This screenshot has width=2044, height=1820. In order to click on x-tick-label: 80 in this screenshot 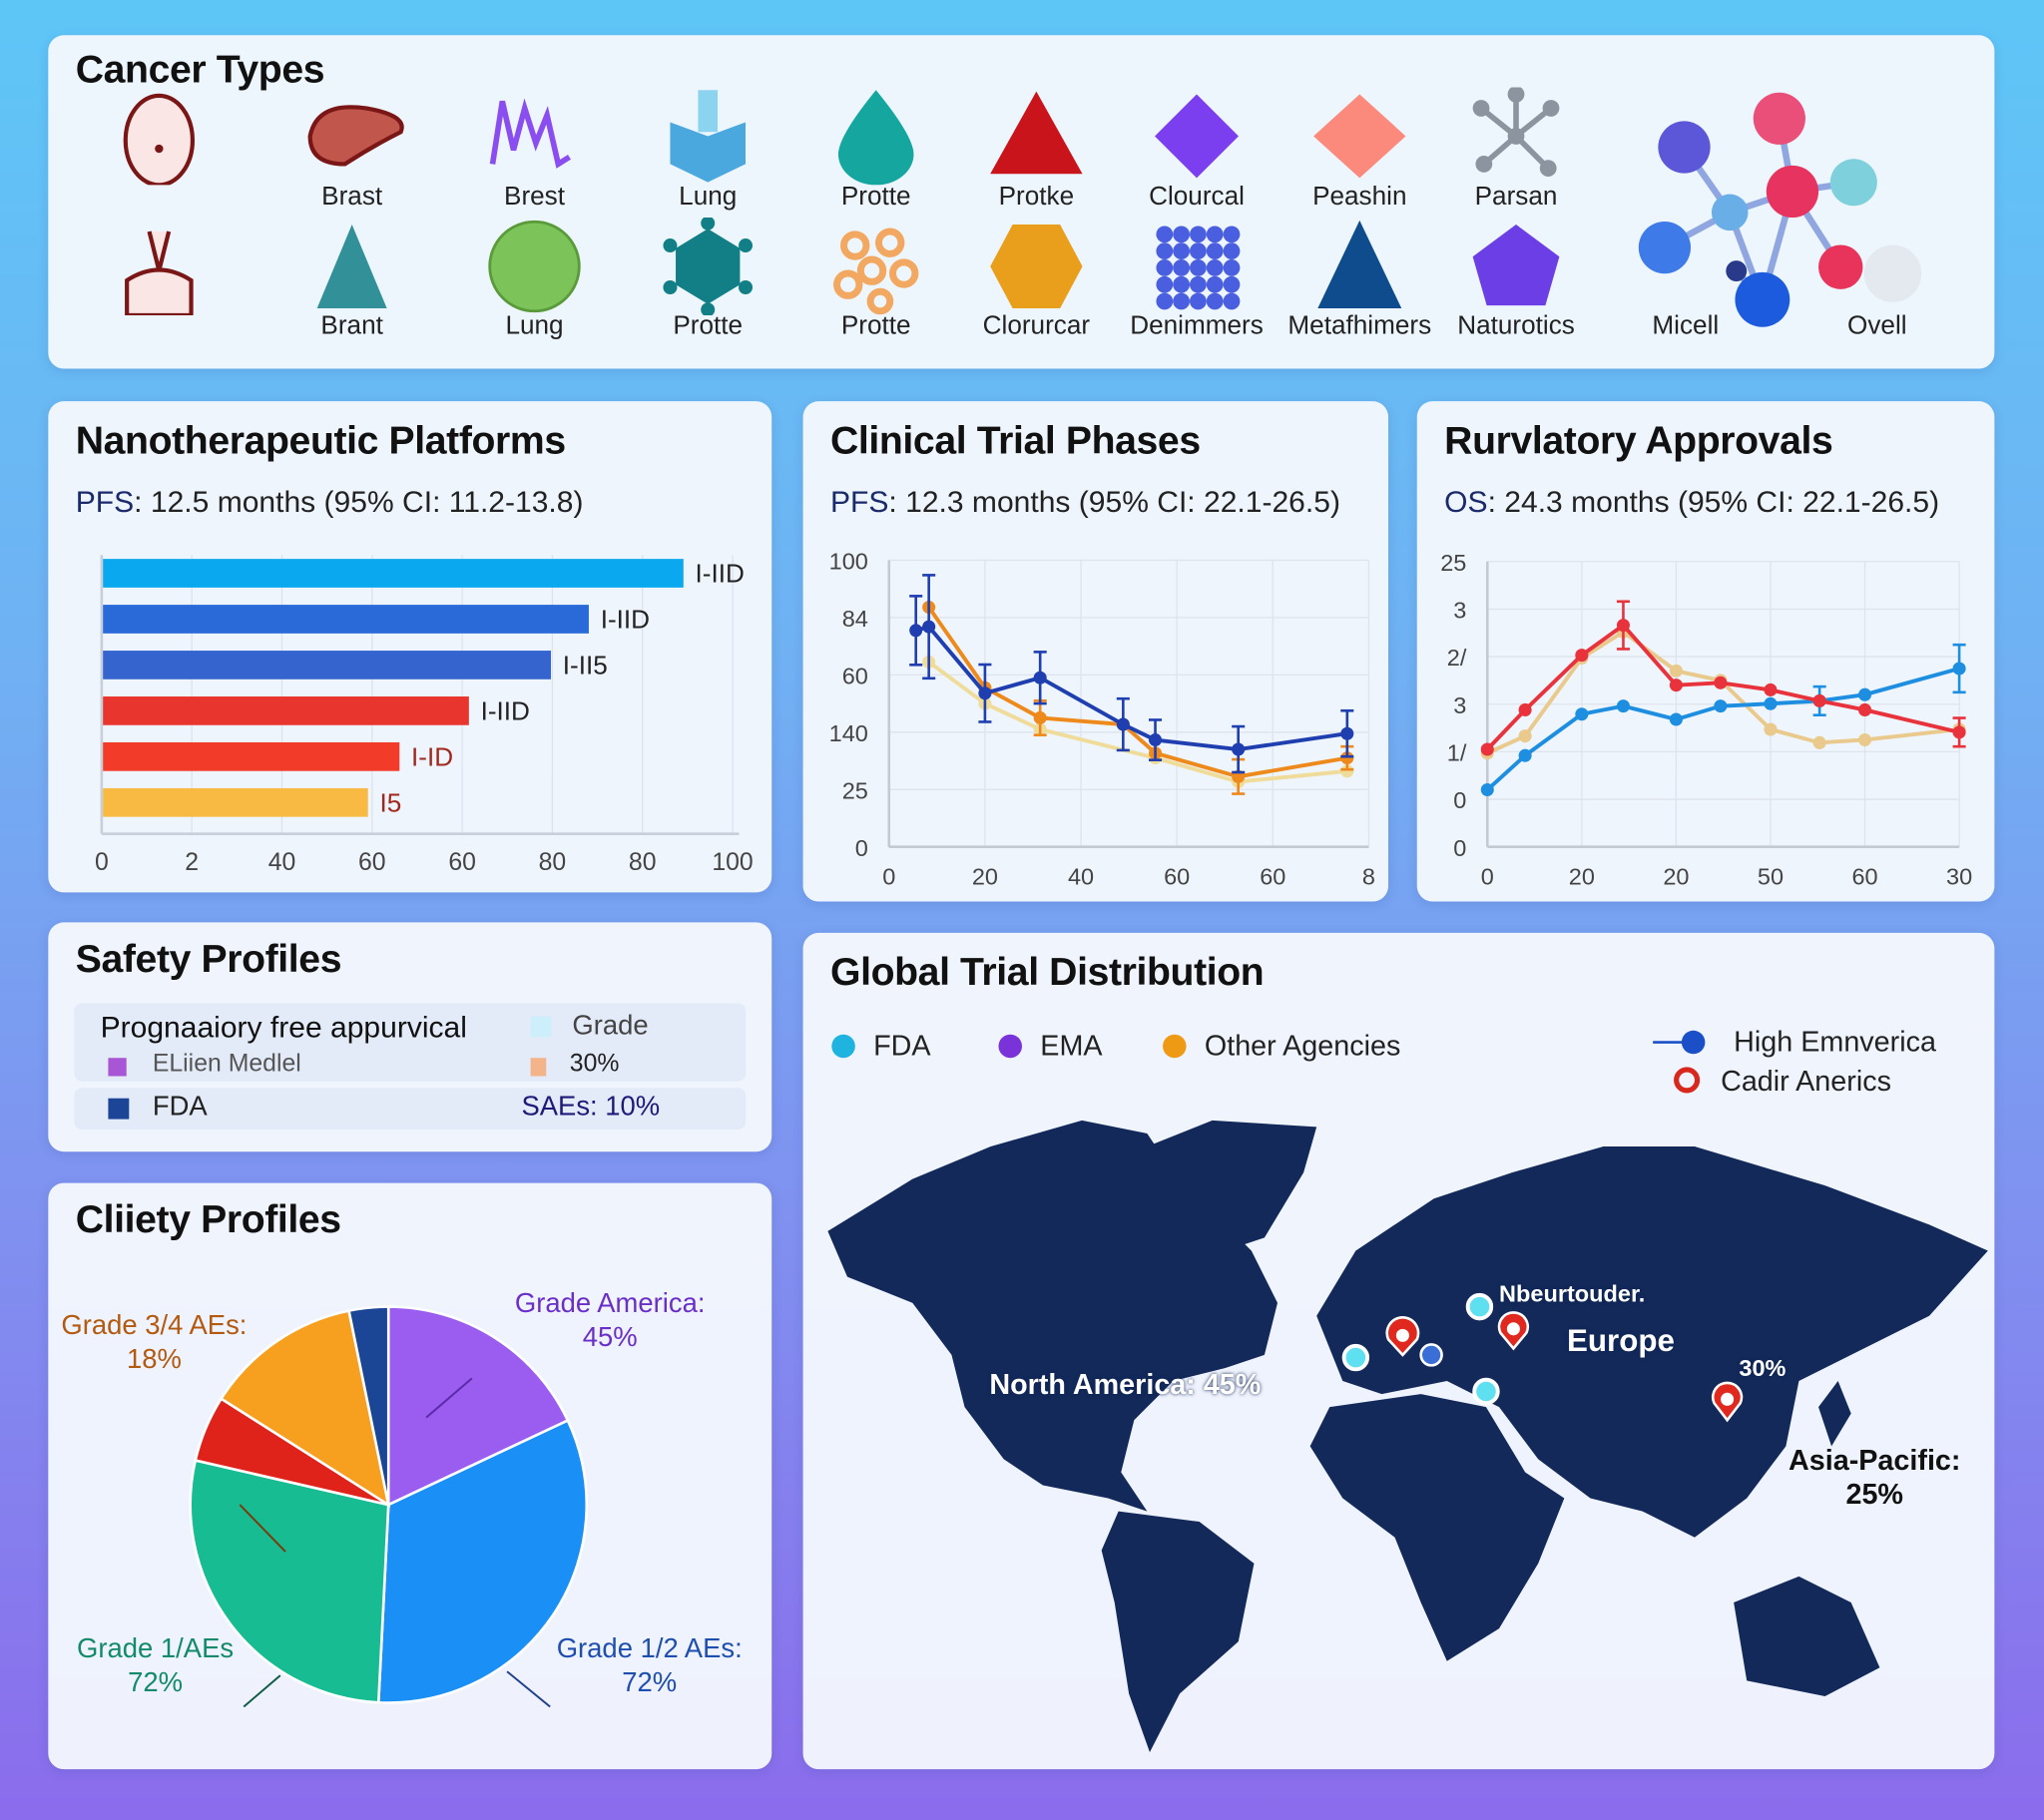, I will do `click(553, 863)`.